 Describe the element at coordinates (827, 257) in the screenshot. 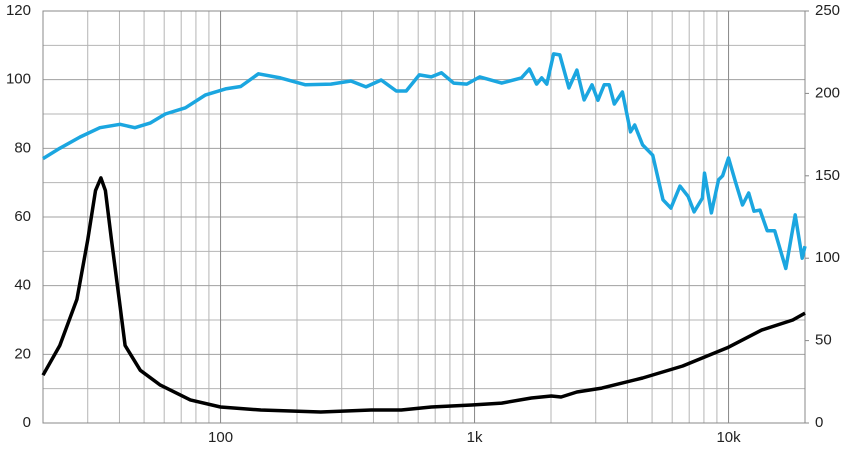

I see `y2-tick-label: 100` at that location.